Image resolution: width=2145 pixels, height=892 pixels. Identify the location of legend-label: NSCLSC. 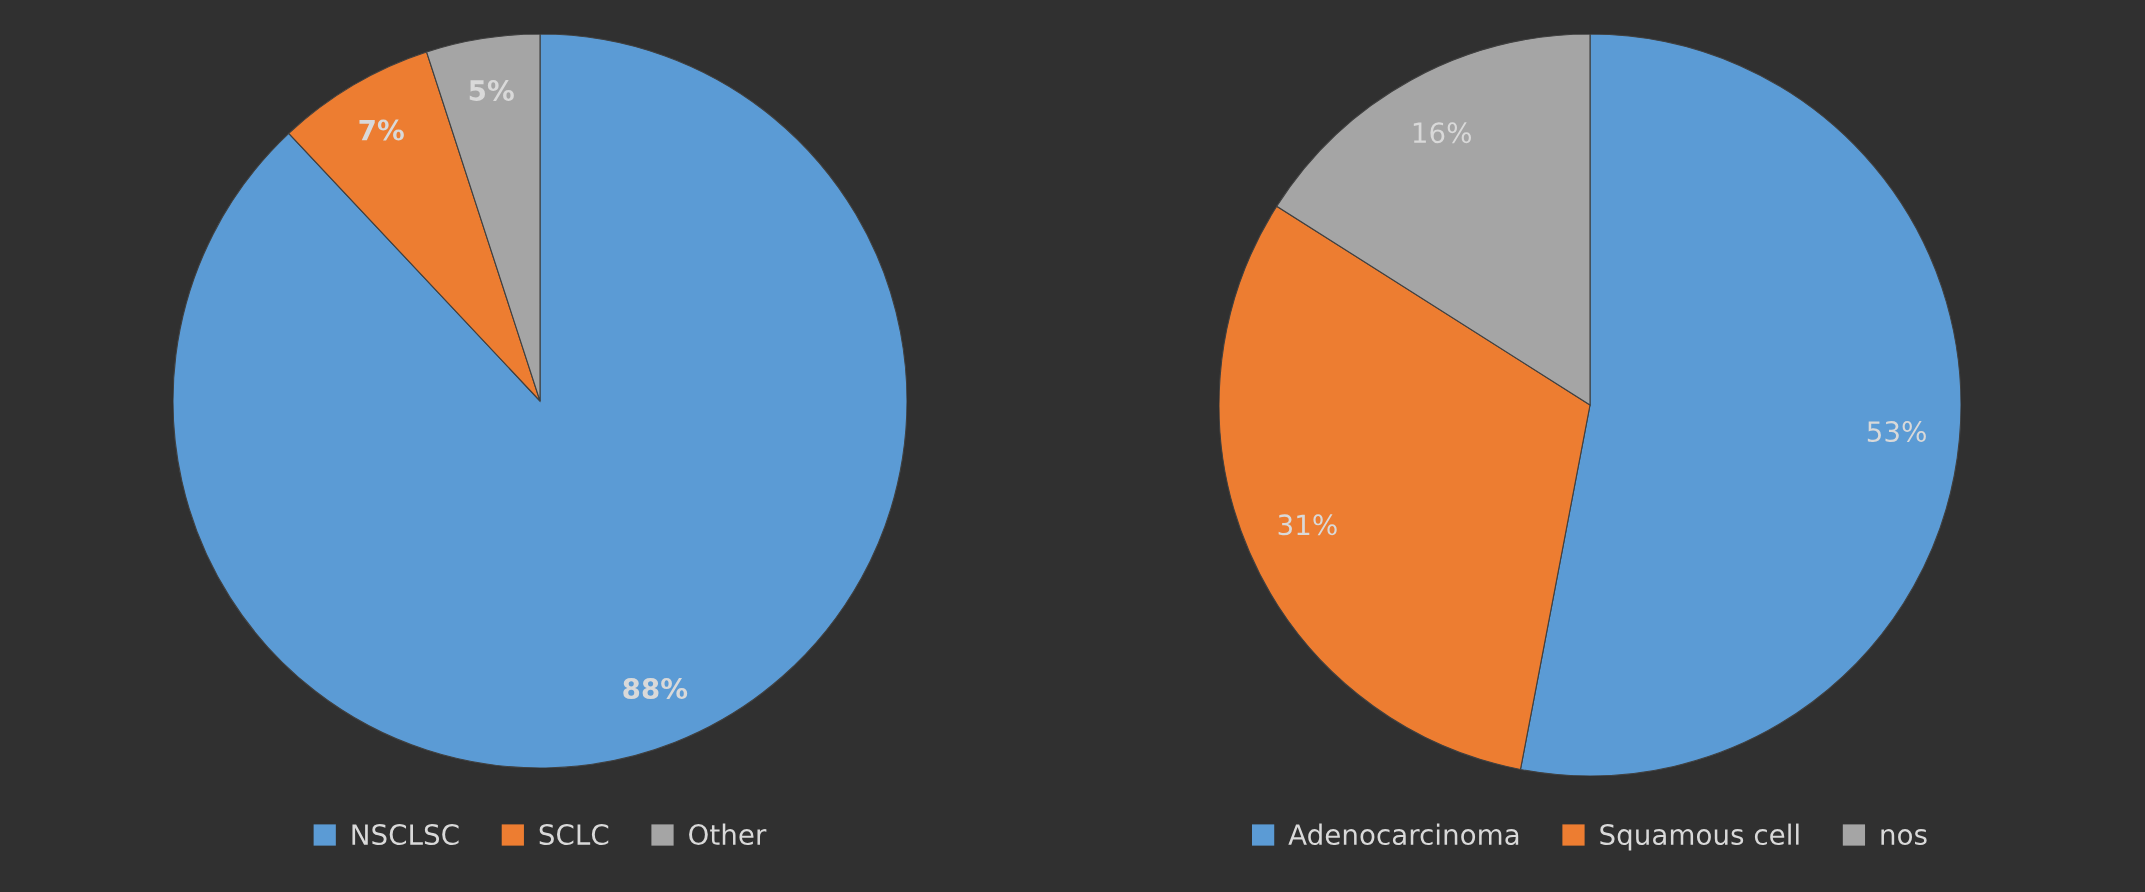
(405, 835).